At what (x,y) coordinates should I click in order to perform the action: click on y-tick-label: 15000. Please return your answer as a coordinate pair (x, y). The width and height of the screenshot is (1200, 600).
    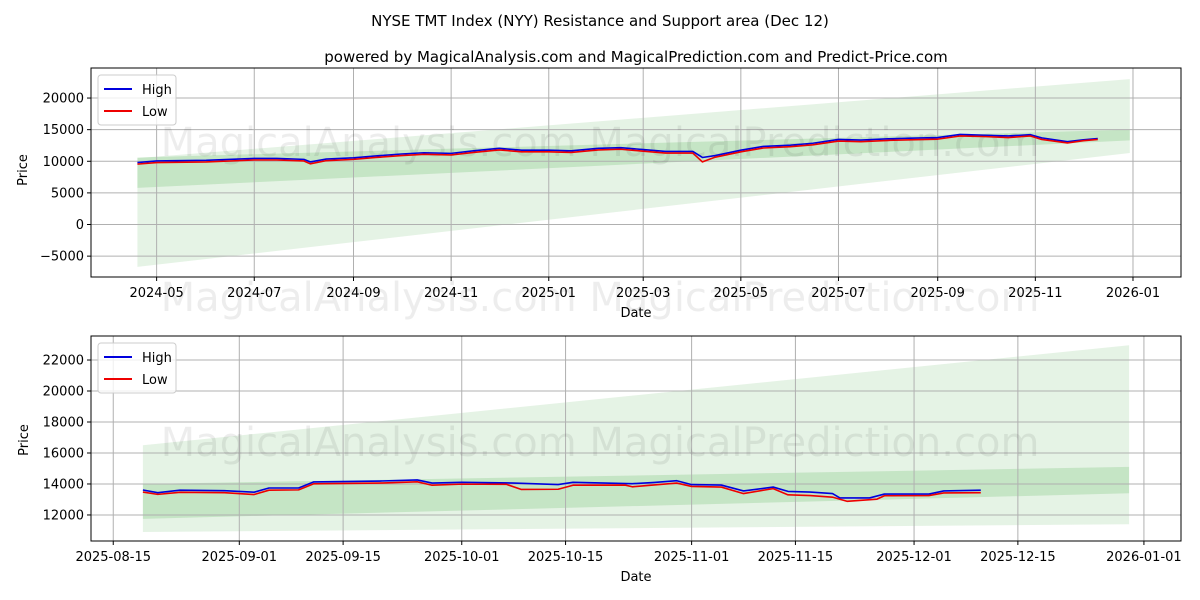
    Looking at the image, I should click on (63, 130).